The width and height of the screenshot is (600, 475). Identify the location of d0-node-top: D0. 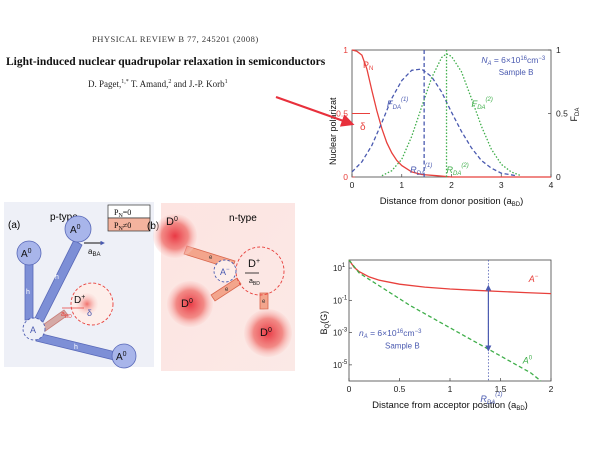
(175, 236).